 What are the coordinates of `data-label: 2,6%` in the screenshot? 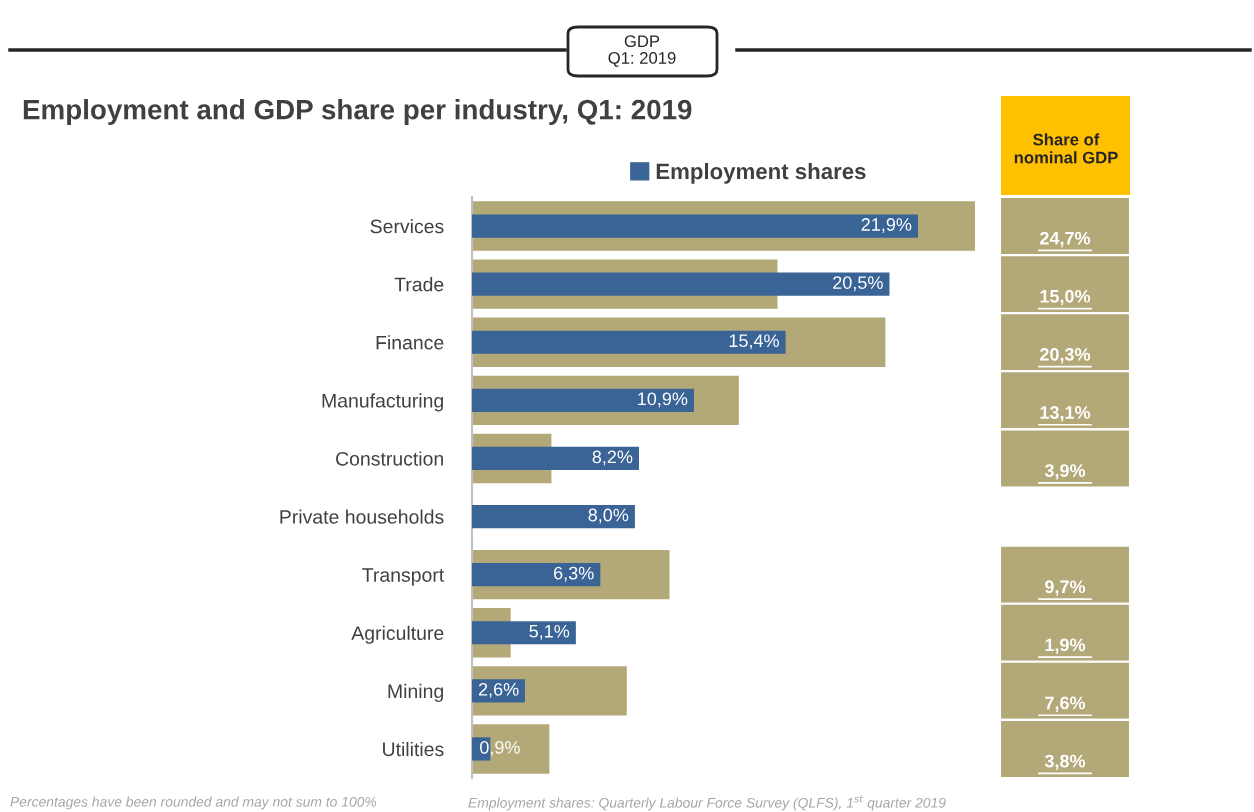 It's located at (498, 690).